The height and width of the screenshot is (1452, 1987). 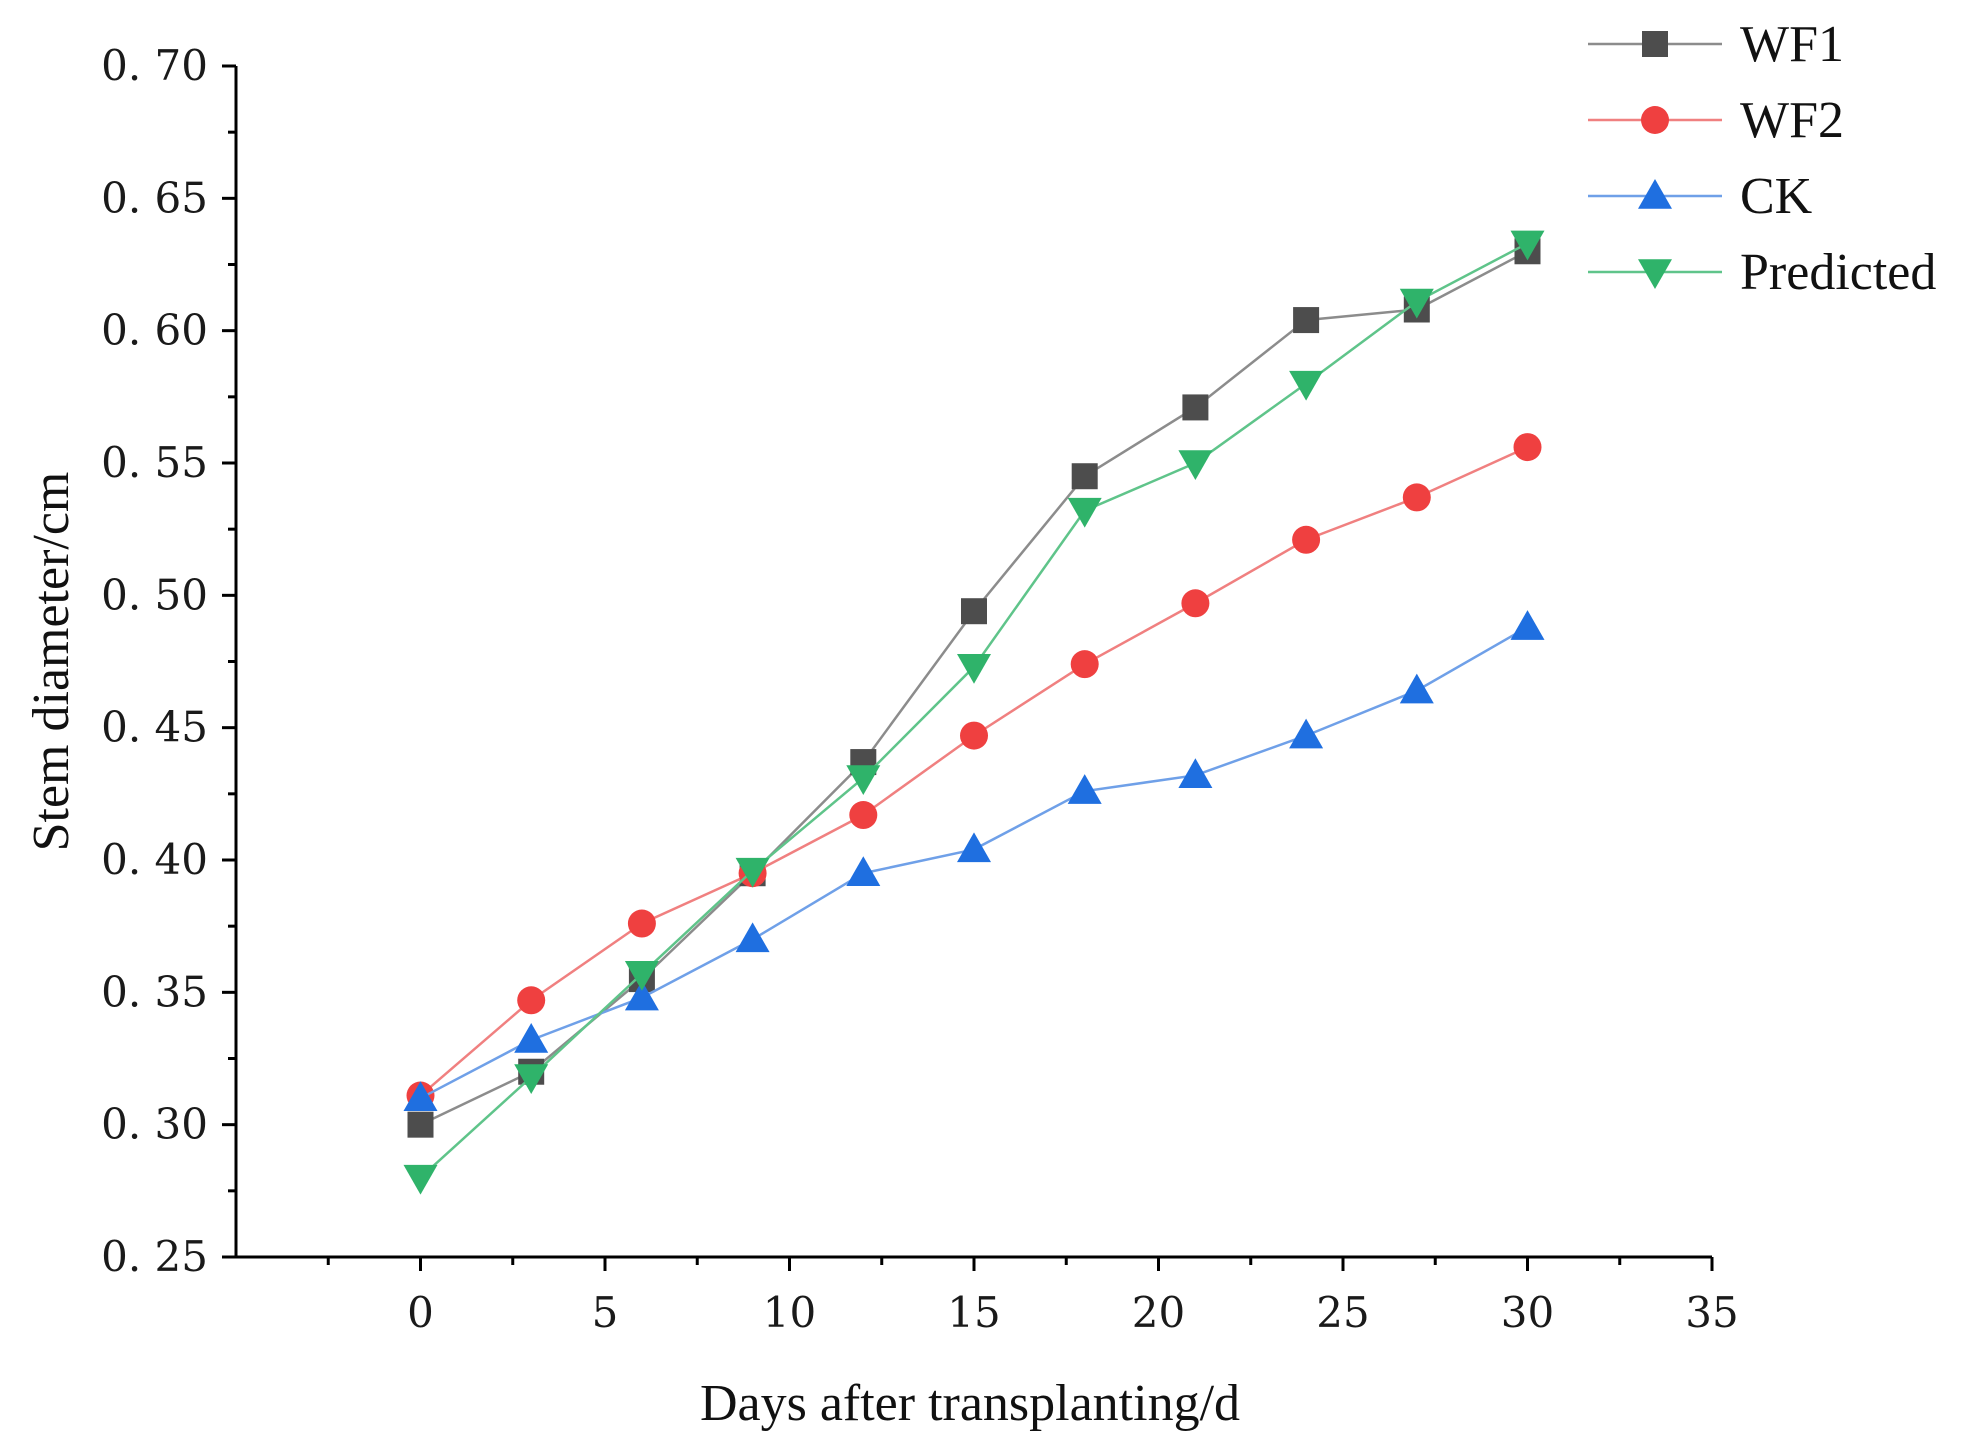 I want to click on y-tick-label: 0. 30, so click(x=154, y=1124).